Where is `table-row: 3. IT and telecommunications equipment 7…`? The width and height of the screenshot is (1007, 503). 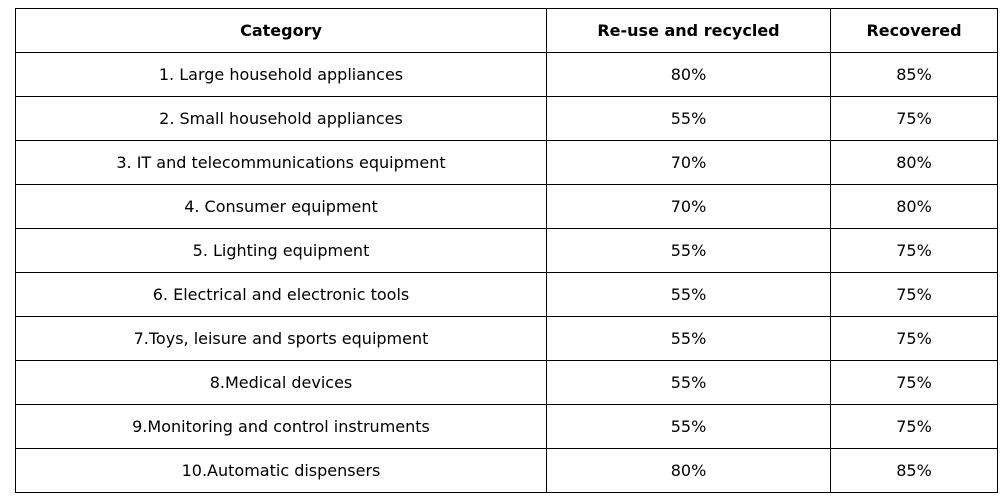
table-row: 3. IT and telecommunications equipment 7… is located at coordinates (506, 162).